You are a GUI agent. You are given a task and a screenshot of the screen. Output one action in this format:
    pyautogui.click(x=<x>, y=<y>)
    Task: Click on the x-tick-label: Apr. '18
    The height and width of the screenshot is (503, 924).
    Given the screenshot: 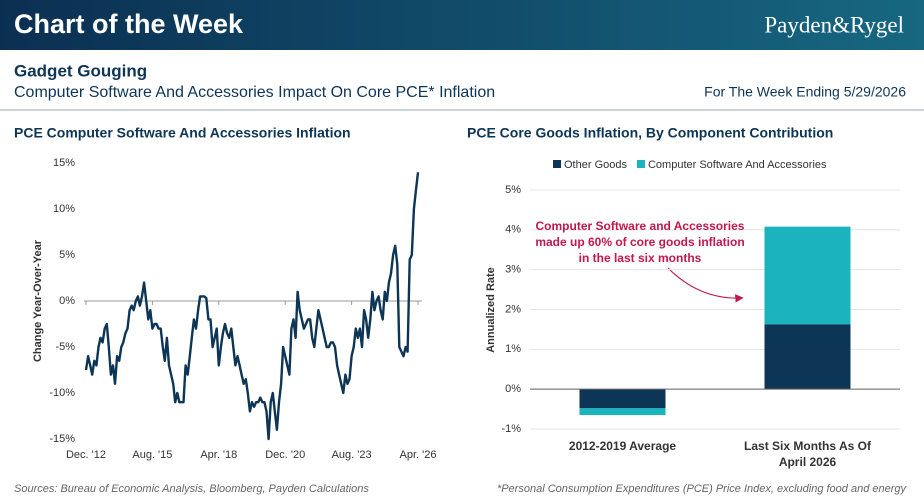 What is the action you would take?
    pyautogui.click(x=218, y=455)
    